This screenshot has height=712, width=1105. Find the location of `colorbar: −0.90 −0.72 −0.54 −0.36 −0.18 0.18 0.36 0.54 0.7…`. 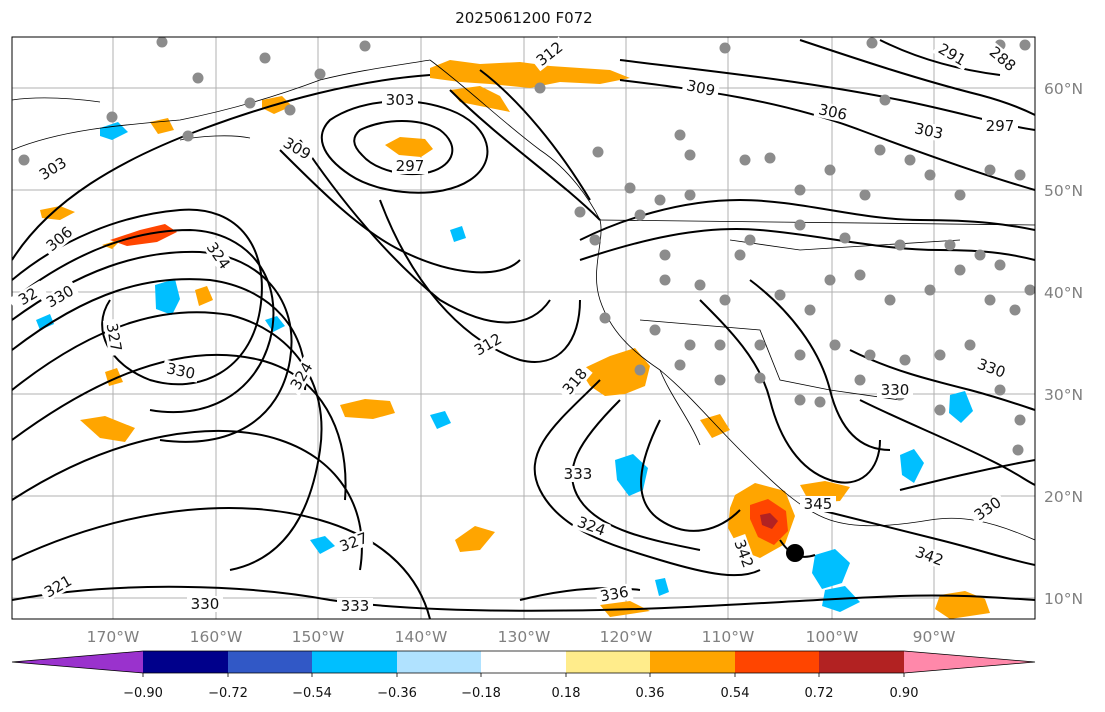

colorbar: −0.90 −0.72 −0.54 −0.36 −0.18 0.18 0.36 0.54 0.7… is located at coordinates (523, 675).